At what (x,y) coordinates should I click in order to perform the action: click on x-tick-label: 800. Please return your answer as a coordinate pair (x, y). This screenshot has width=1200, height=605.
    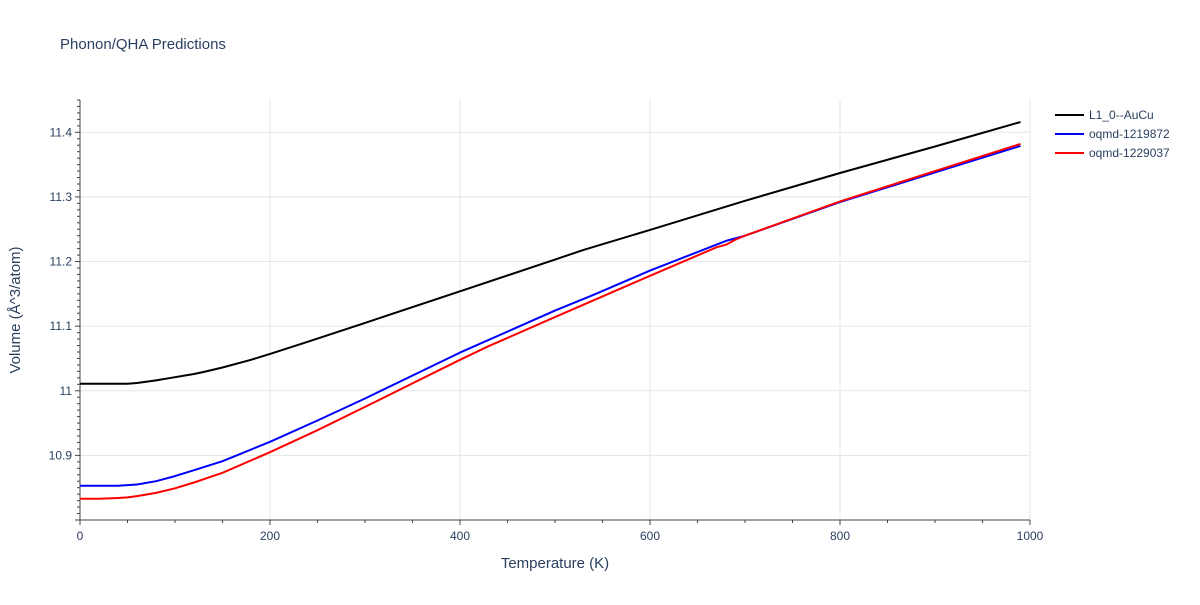
    Looking at the image, I should click on (840, 536).